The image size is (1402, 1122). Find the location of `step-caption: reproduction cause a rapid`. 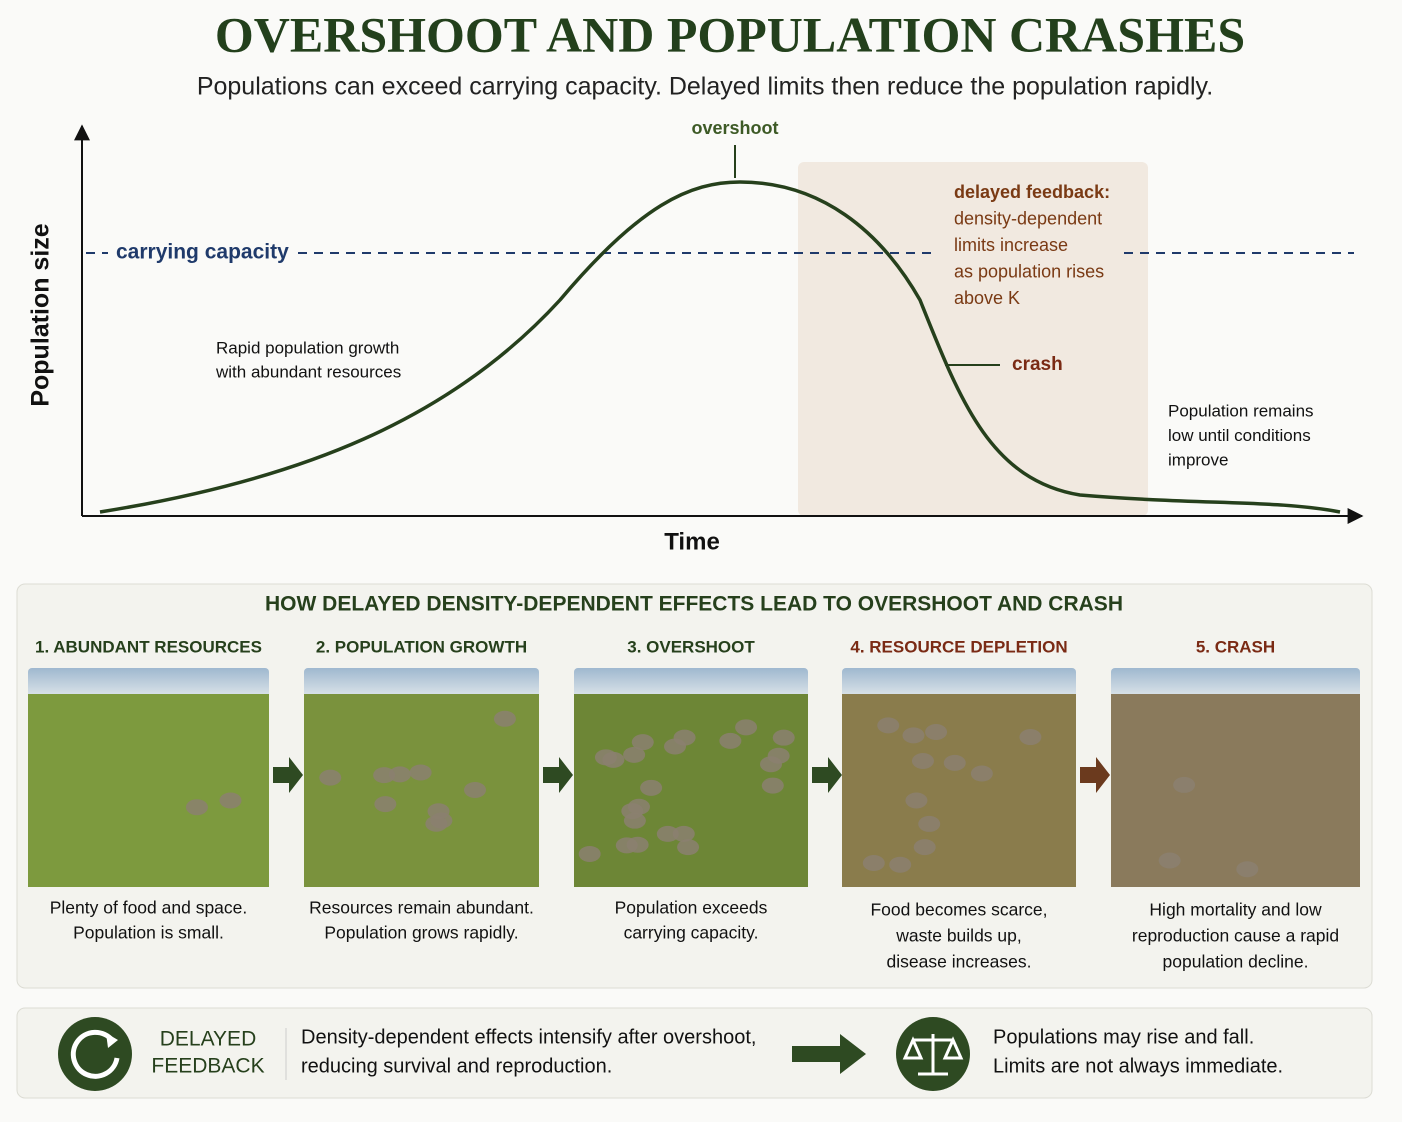

step-caption: reproduction cause a rapid is located at coordinates (1235, 936).